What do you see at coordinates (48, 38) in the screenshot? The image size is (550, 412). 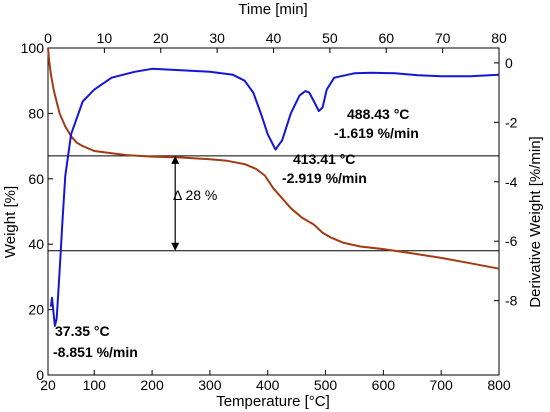 I see `x-top-tick-label: 0` at bounding box center [48, 38].